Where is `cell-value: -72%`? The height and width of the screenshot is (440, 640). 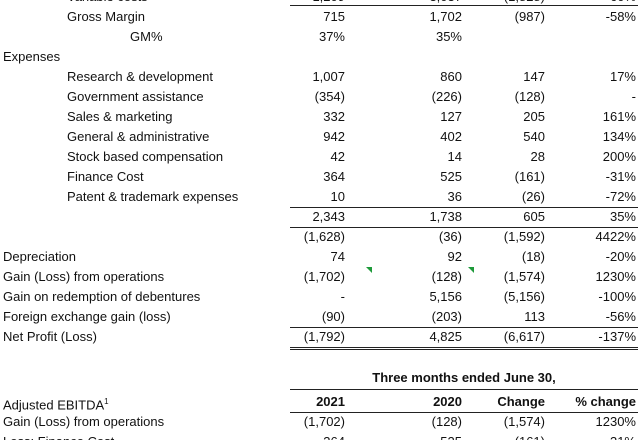
cell-value: -72% is located at coordinates (620, 196).